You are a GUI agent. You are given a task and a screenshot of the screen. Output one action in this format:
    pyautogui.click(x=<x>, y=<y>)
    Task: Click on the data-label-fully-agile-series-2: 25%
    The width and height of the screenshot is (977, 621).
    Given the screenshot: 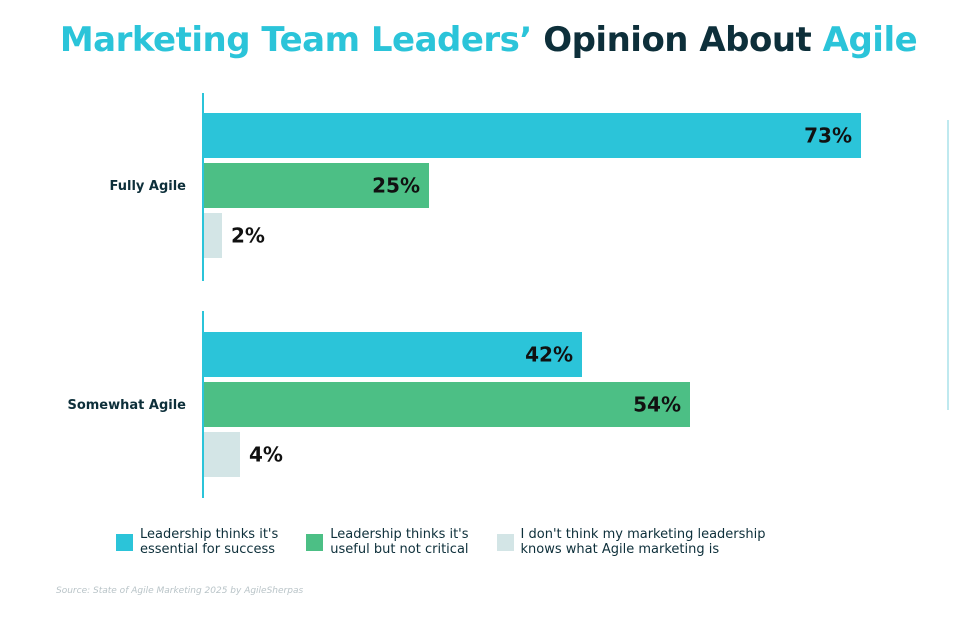 What is the action you would take?
    pyautogui.click(x=396, y=186)
    